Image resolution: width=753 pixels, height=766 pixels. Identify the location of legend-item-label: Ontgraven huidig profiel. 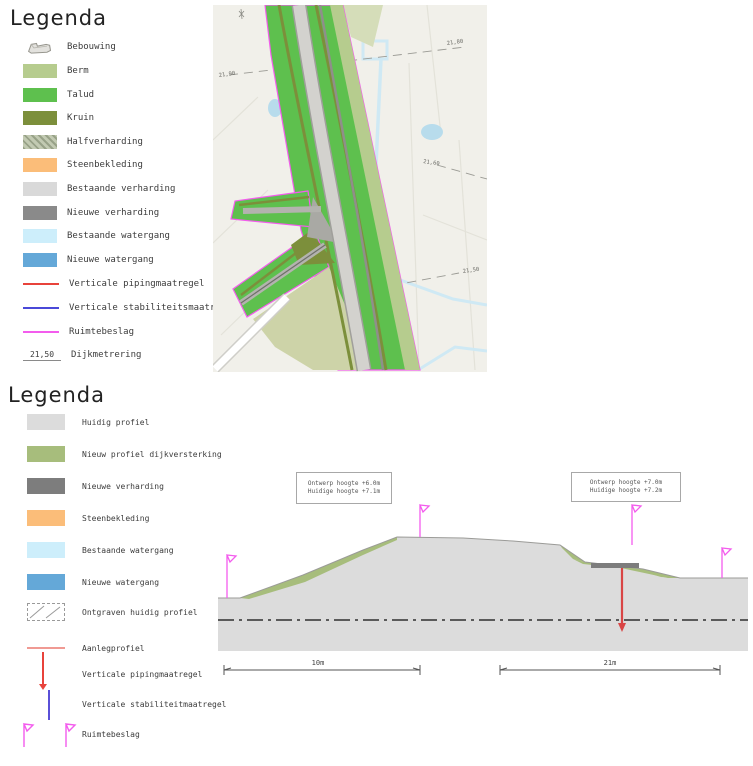
(140, 612).